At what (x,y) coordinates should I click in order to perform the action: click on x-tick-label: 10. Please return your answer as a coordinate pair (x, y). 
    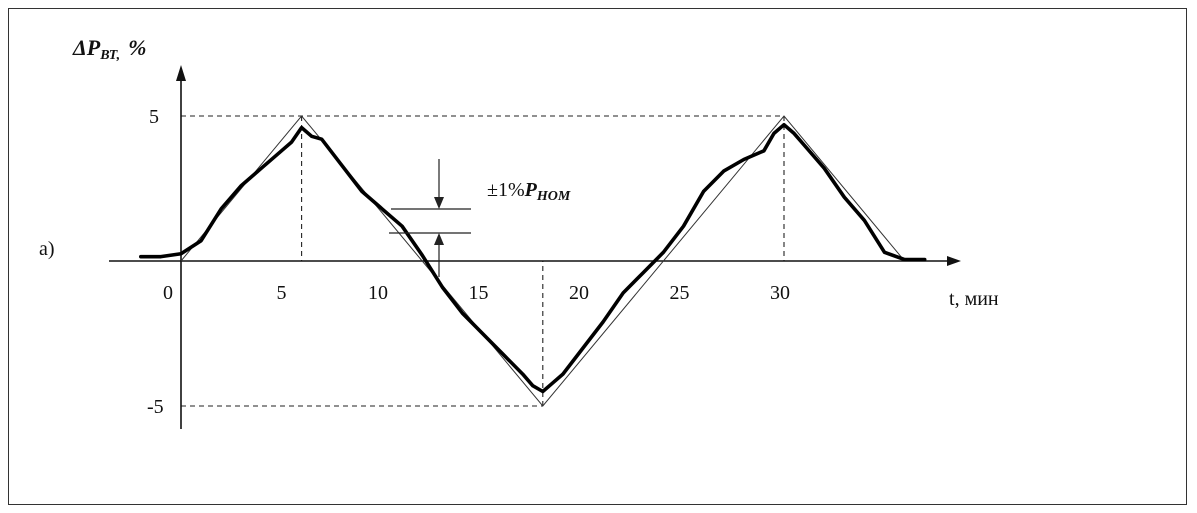
    Looking at the image, I should click on (378, 293).